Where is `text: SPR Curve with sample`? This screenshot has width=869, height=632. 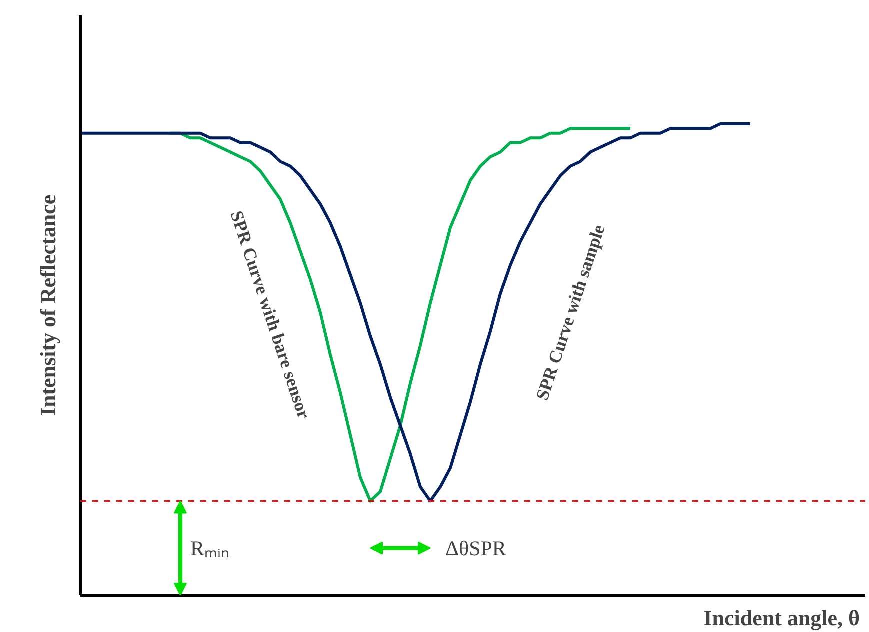 text: SPR Curve with sample is located at coordinates (570, 312).